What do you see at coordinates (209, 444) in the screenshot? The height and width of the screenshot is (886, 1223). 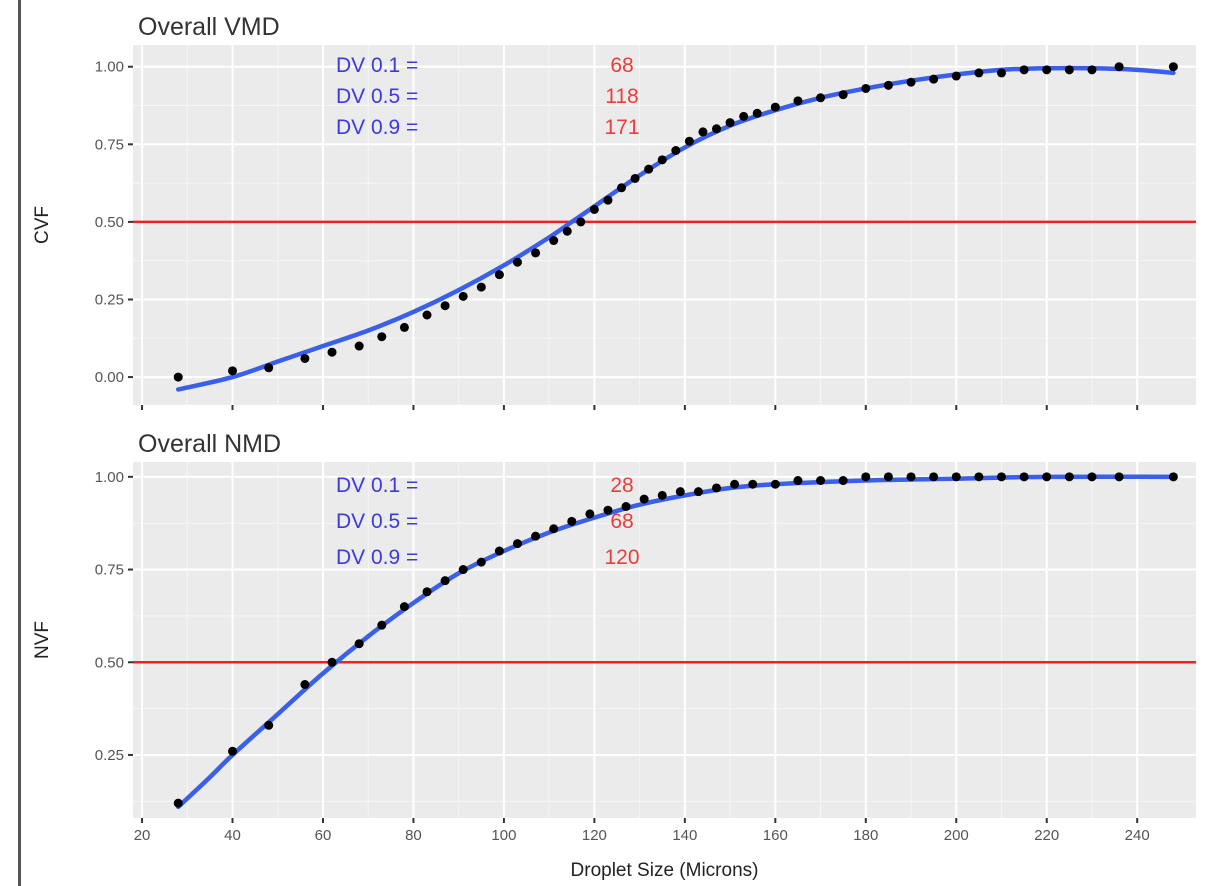 I see `nmd-panel-title: Overall NMD` at bounding box center [209, 444].